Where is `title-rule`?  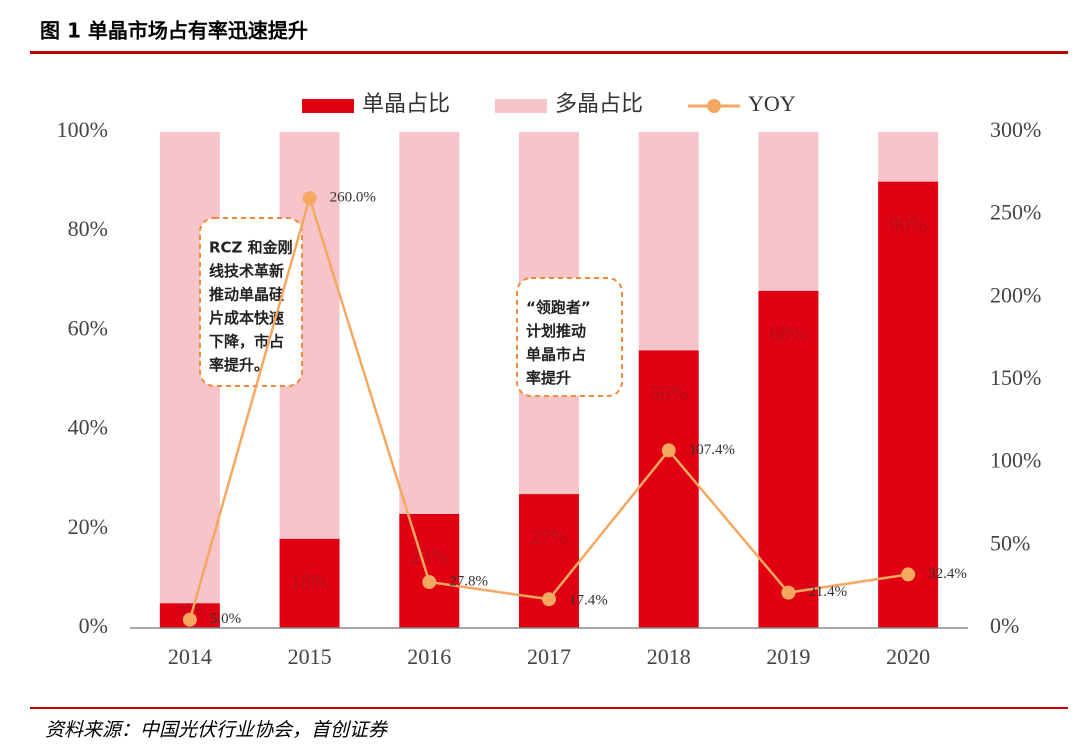 title-rule is located at coordinates (549, 52).